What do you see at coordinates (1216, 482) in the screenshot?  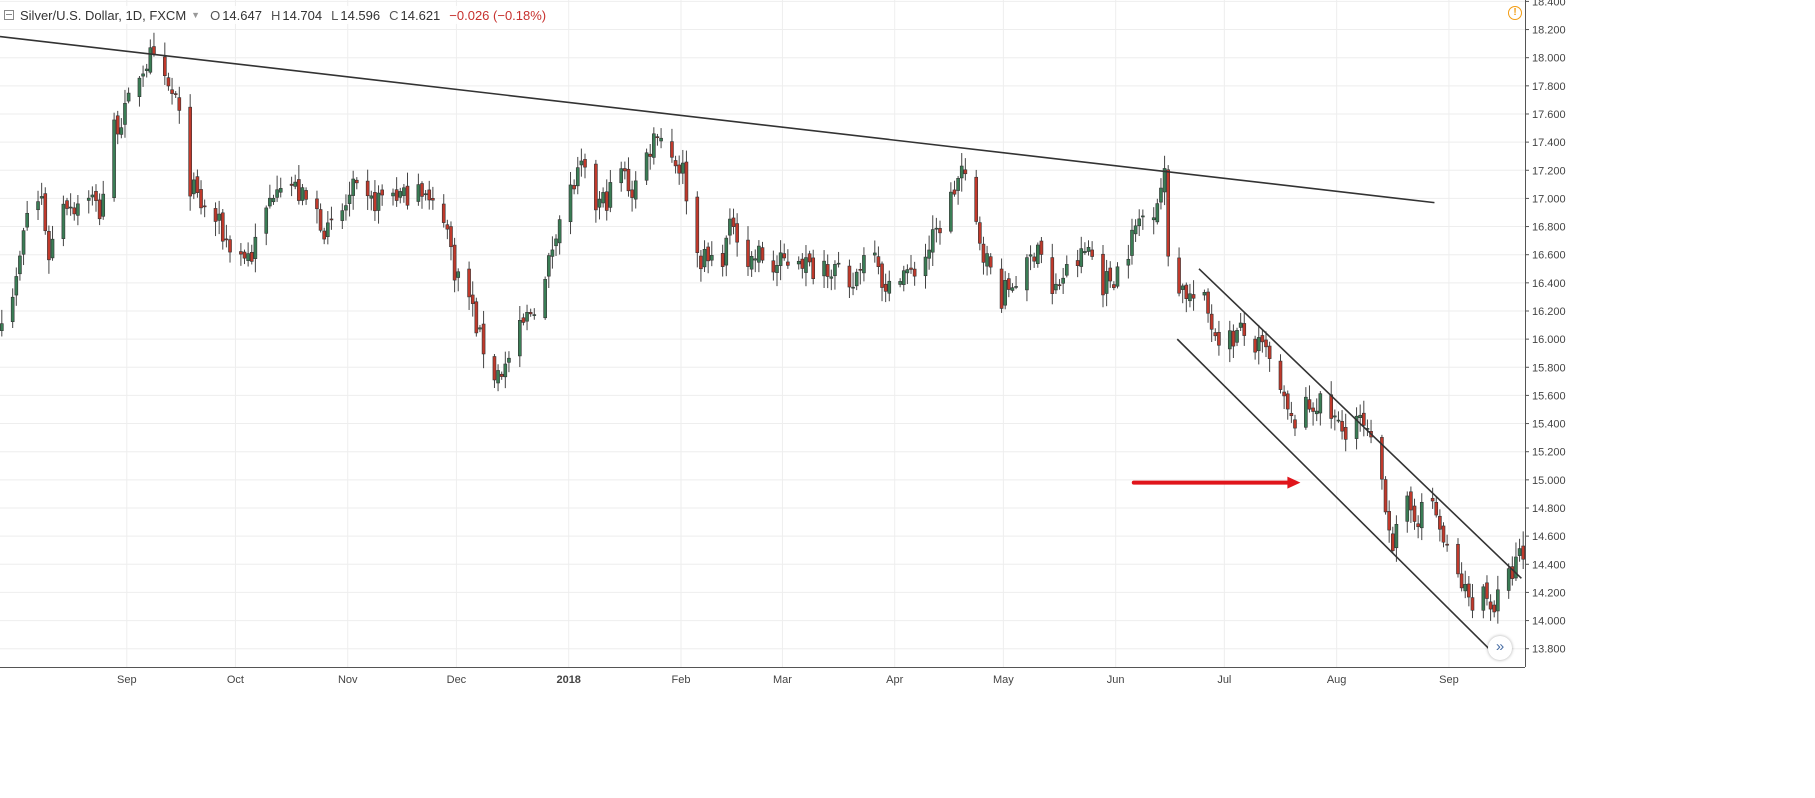 I see `arrow-annotation` at bounding box center [1216, 482].